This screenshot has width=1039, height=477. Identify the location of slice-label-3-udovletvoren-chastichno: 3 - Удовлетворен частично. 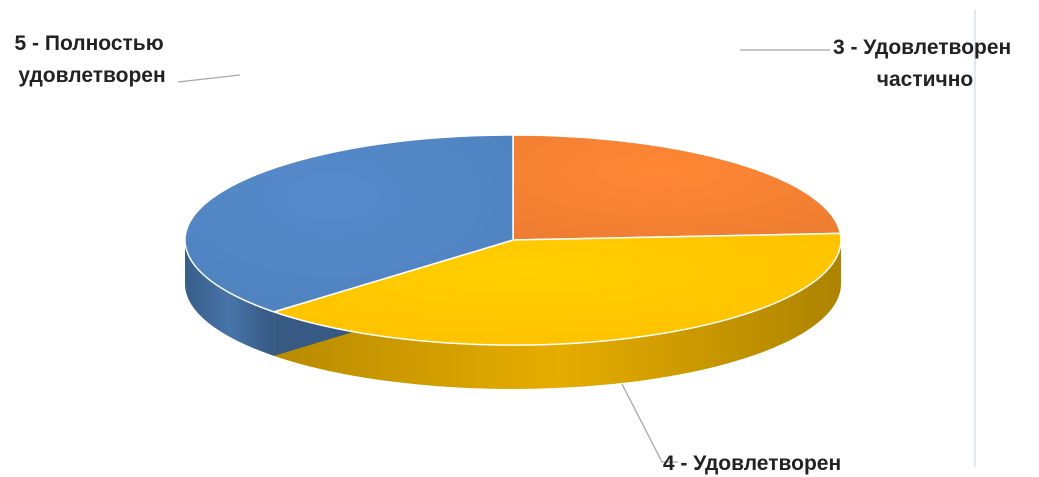
(925, 63).